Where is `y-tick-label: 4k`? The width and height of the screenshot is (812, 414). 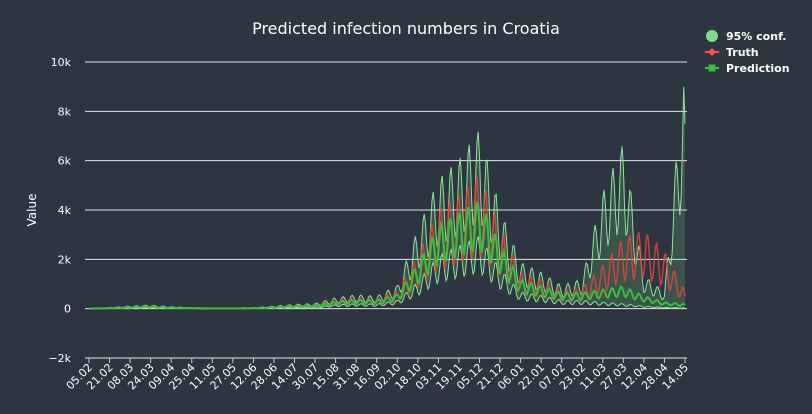 y-tick-label: 4k is located at coordinates (65, 210).